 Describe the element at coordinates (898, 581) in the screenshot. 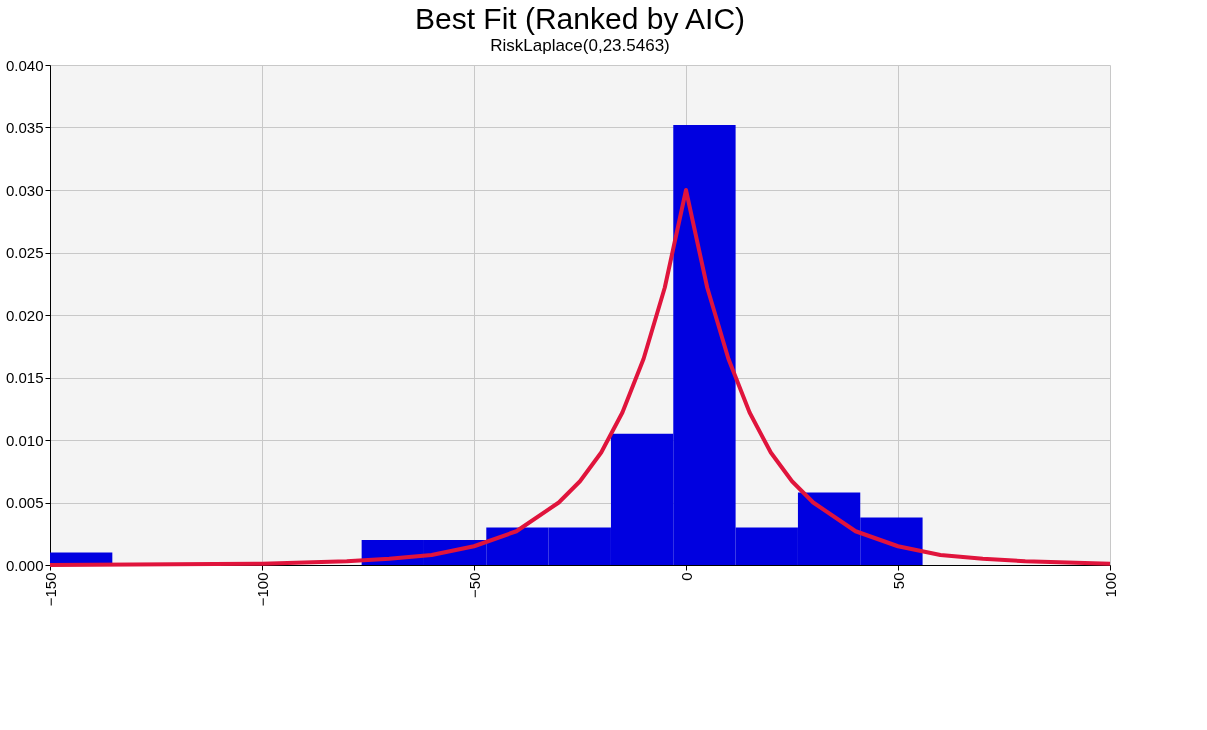

I see `x-tick-label: 50` at that location.